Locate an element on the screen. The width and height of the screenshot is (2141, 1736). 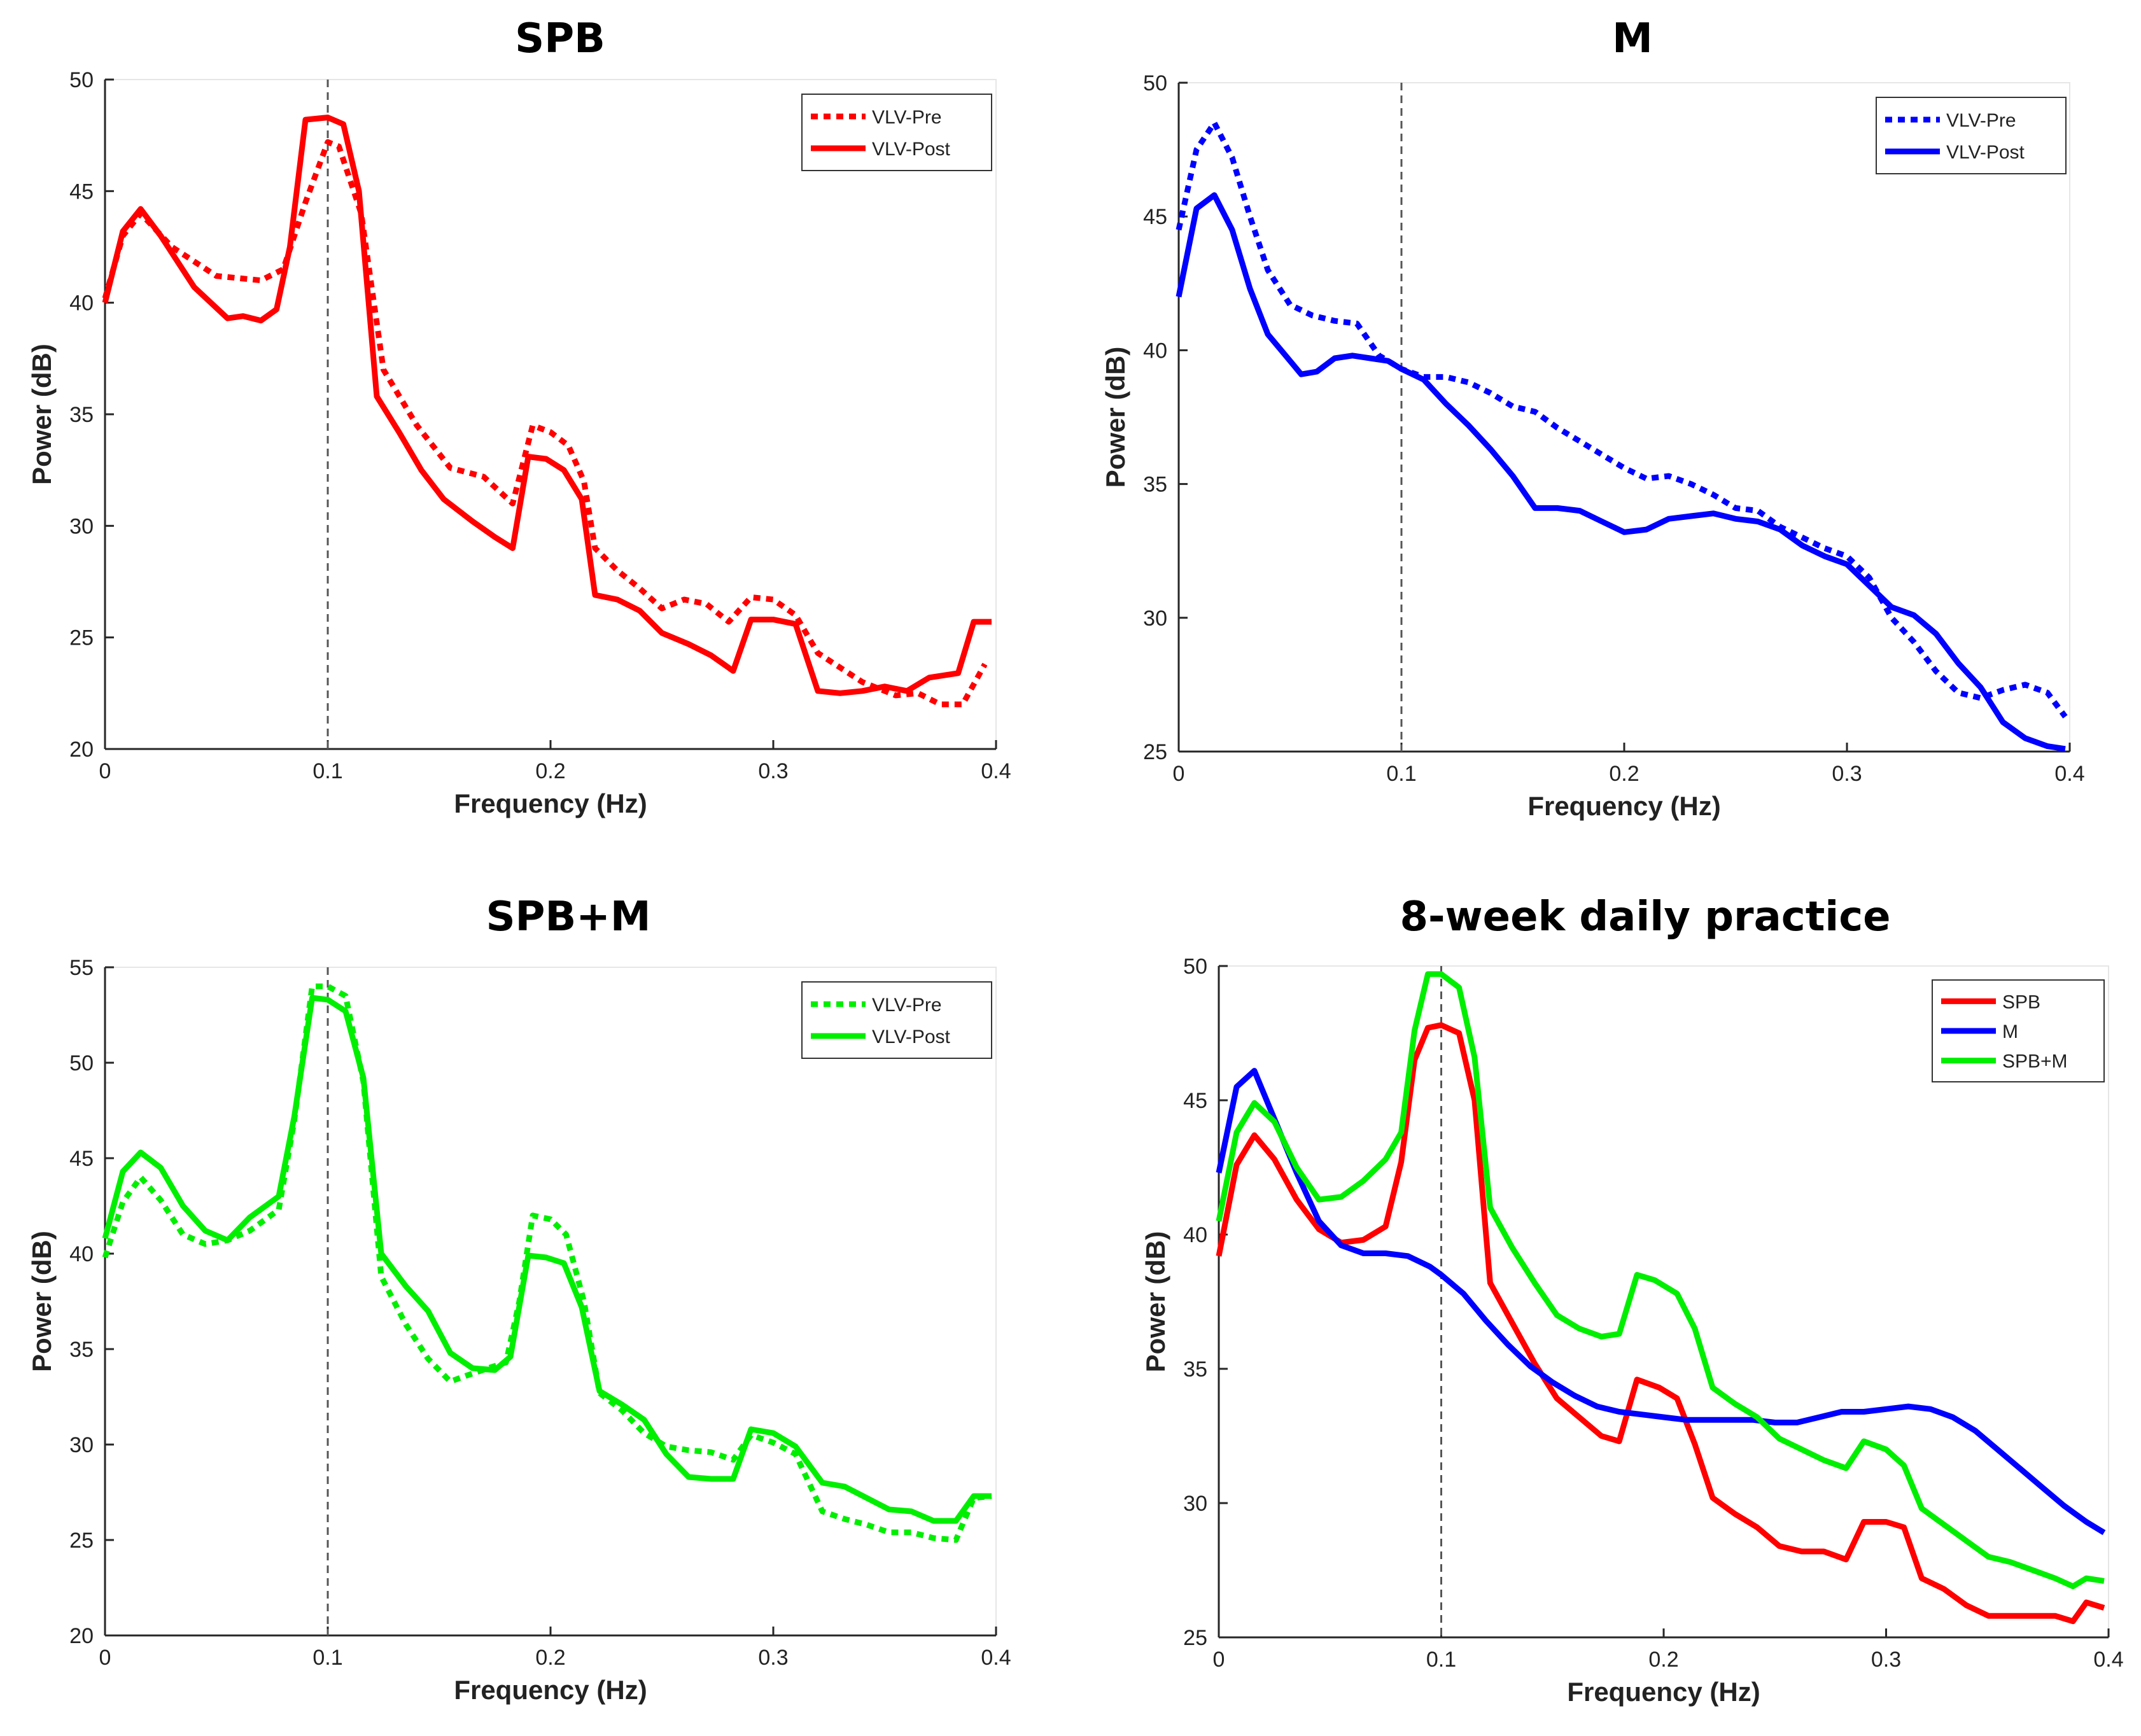
chart-title: SPB+M is located at coordinates (568, 917).